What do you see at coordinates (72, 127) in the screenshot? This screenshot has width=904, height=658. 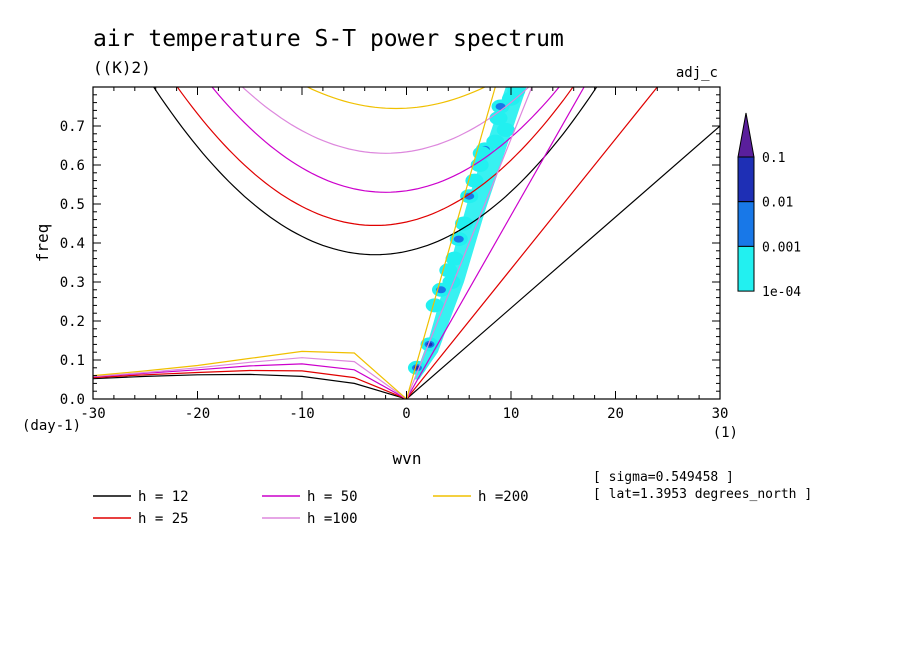 I see `y-tick-label: 0.7` at bounding box center [72, 127].